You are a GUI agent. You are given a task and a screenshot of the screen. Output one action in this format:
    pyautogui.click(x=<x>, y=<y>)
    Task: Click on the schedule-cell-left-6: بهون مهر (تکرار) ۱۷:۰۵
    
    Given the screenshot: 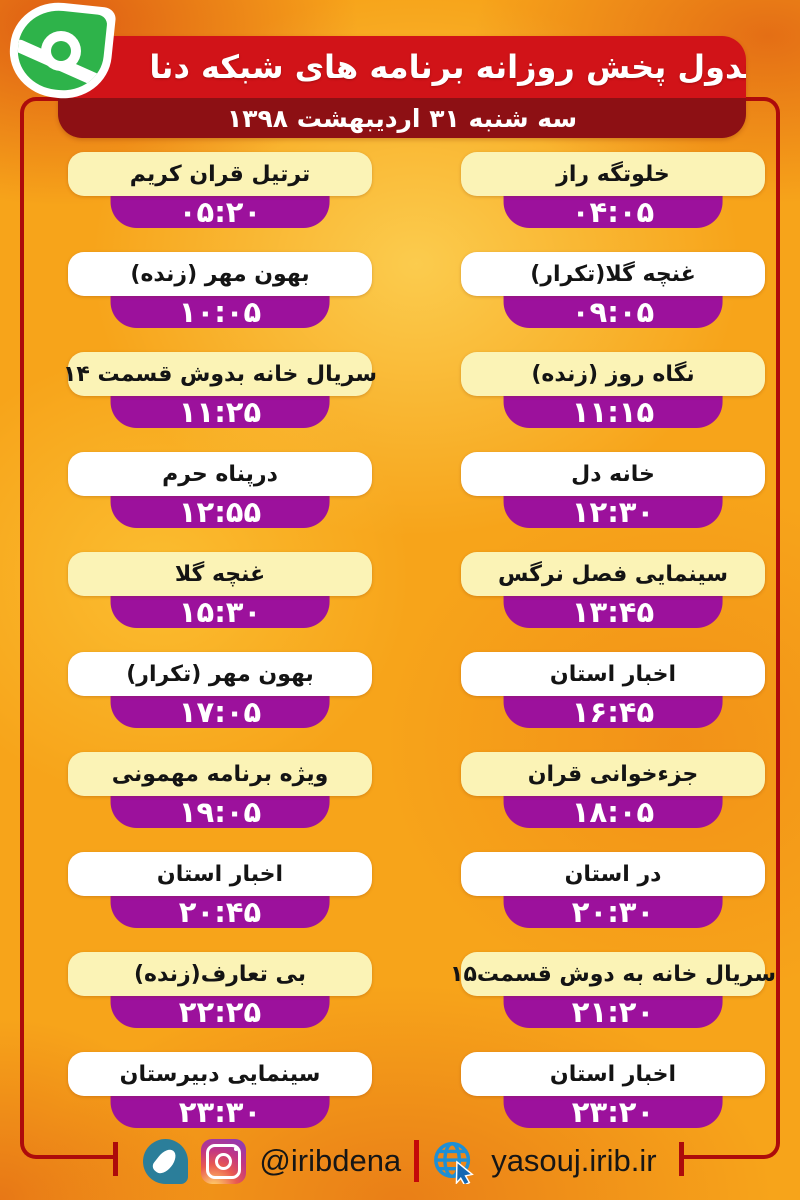 What is the action you would take?
    pyautogui.click(x=220, y=690)
    